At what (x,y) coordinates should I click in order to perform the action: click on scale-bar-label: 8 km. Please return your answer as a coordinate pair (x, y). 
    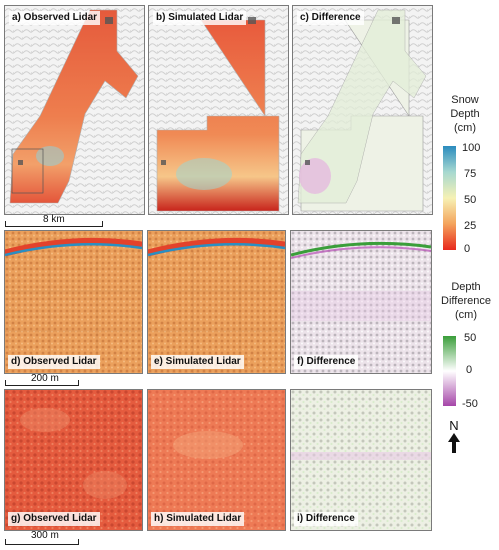
    Looking at the image, I should click on (54, 219).